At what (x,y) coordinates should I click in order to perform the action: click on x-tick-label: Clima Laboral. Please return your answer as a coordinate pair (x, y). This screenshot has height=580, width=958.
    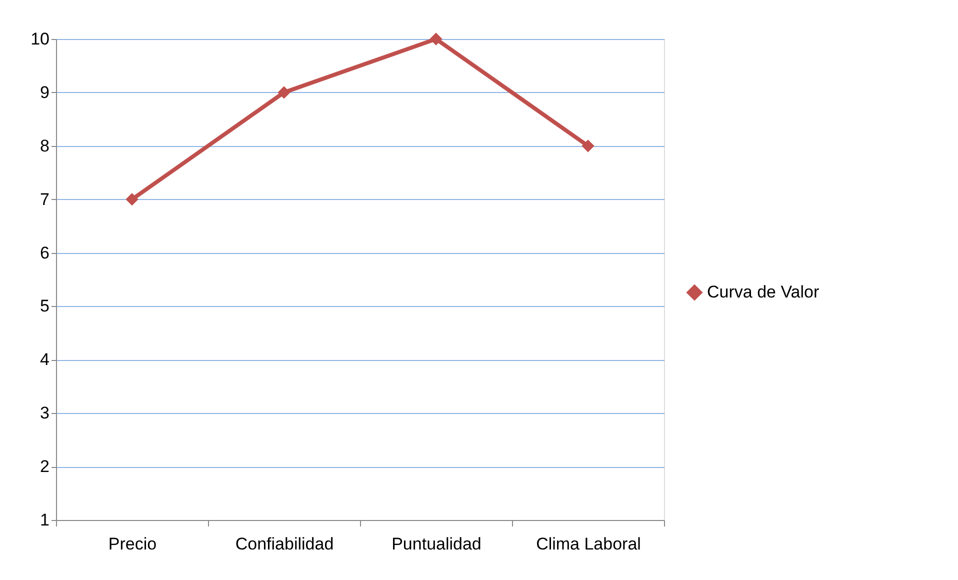
    Looking at the image, I should click on (588, 544).